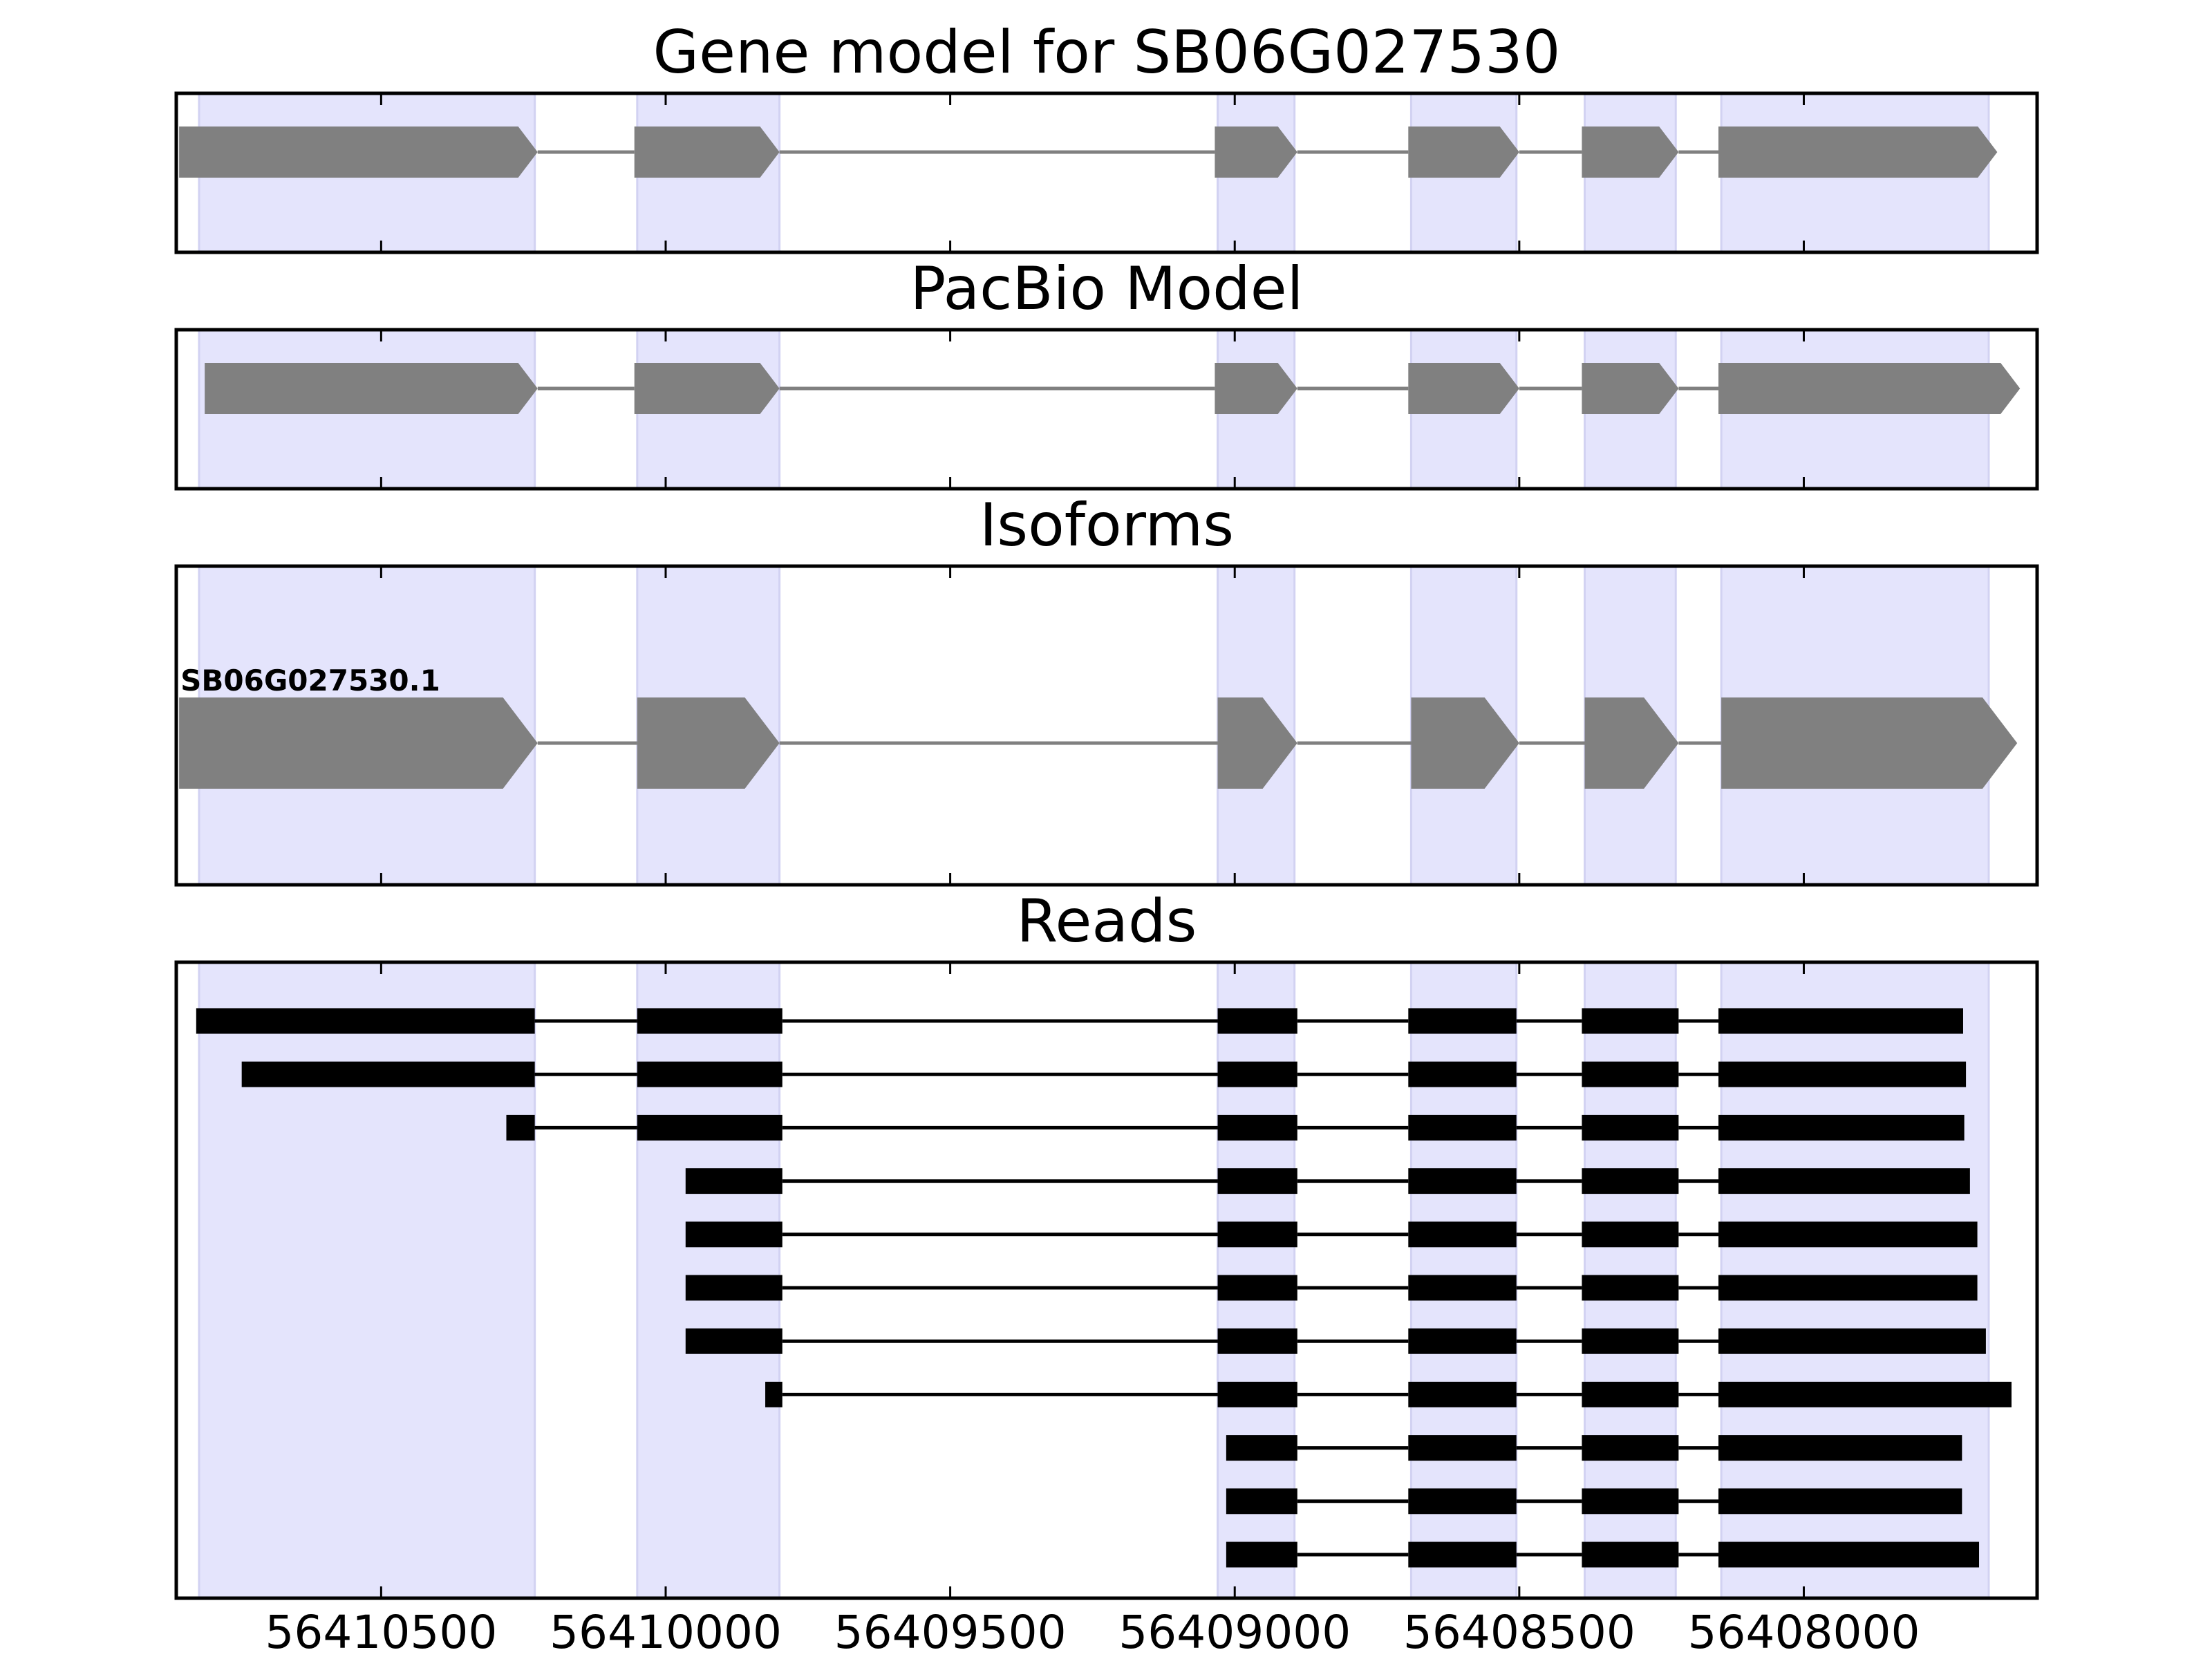  I want to click on x-tick-label: 56410500, so click(381, 1633).